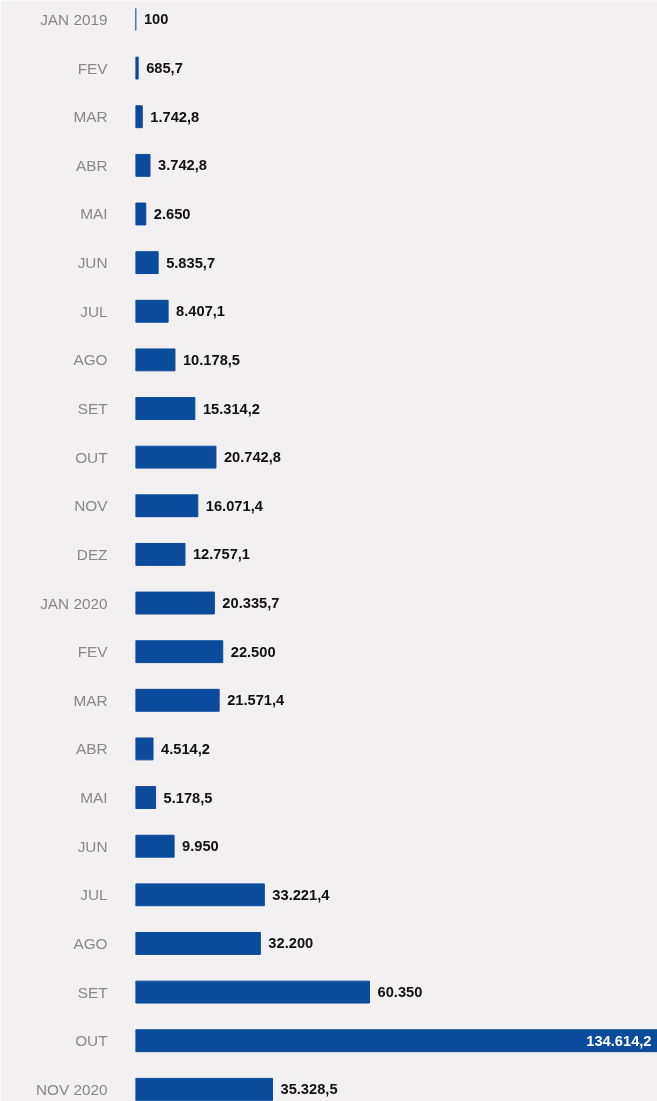  Describe the element at coordinates (619, 1040) in the screenshot. I see `data-label: 134.614,2` at that location.